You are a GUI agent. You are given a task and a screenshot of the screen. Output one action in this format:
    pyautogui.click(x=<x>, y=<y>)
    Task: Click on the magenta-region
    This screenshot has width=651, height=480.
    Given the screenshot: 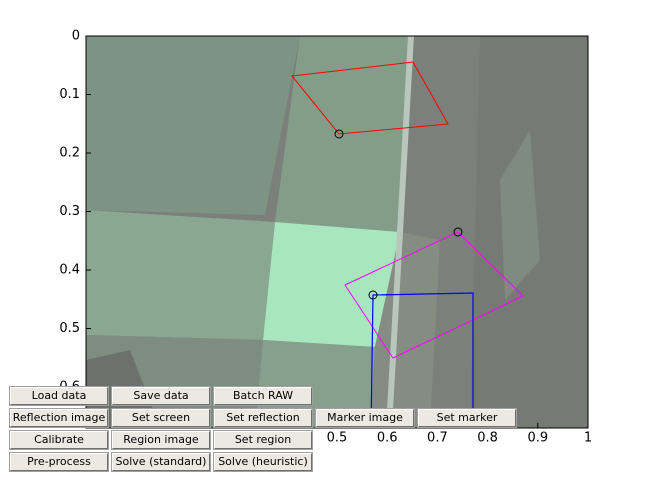 What is the action you would take?
    pyautogui.click(x=434, y=295)
    